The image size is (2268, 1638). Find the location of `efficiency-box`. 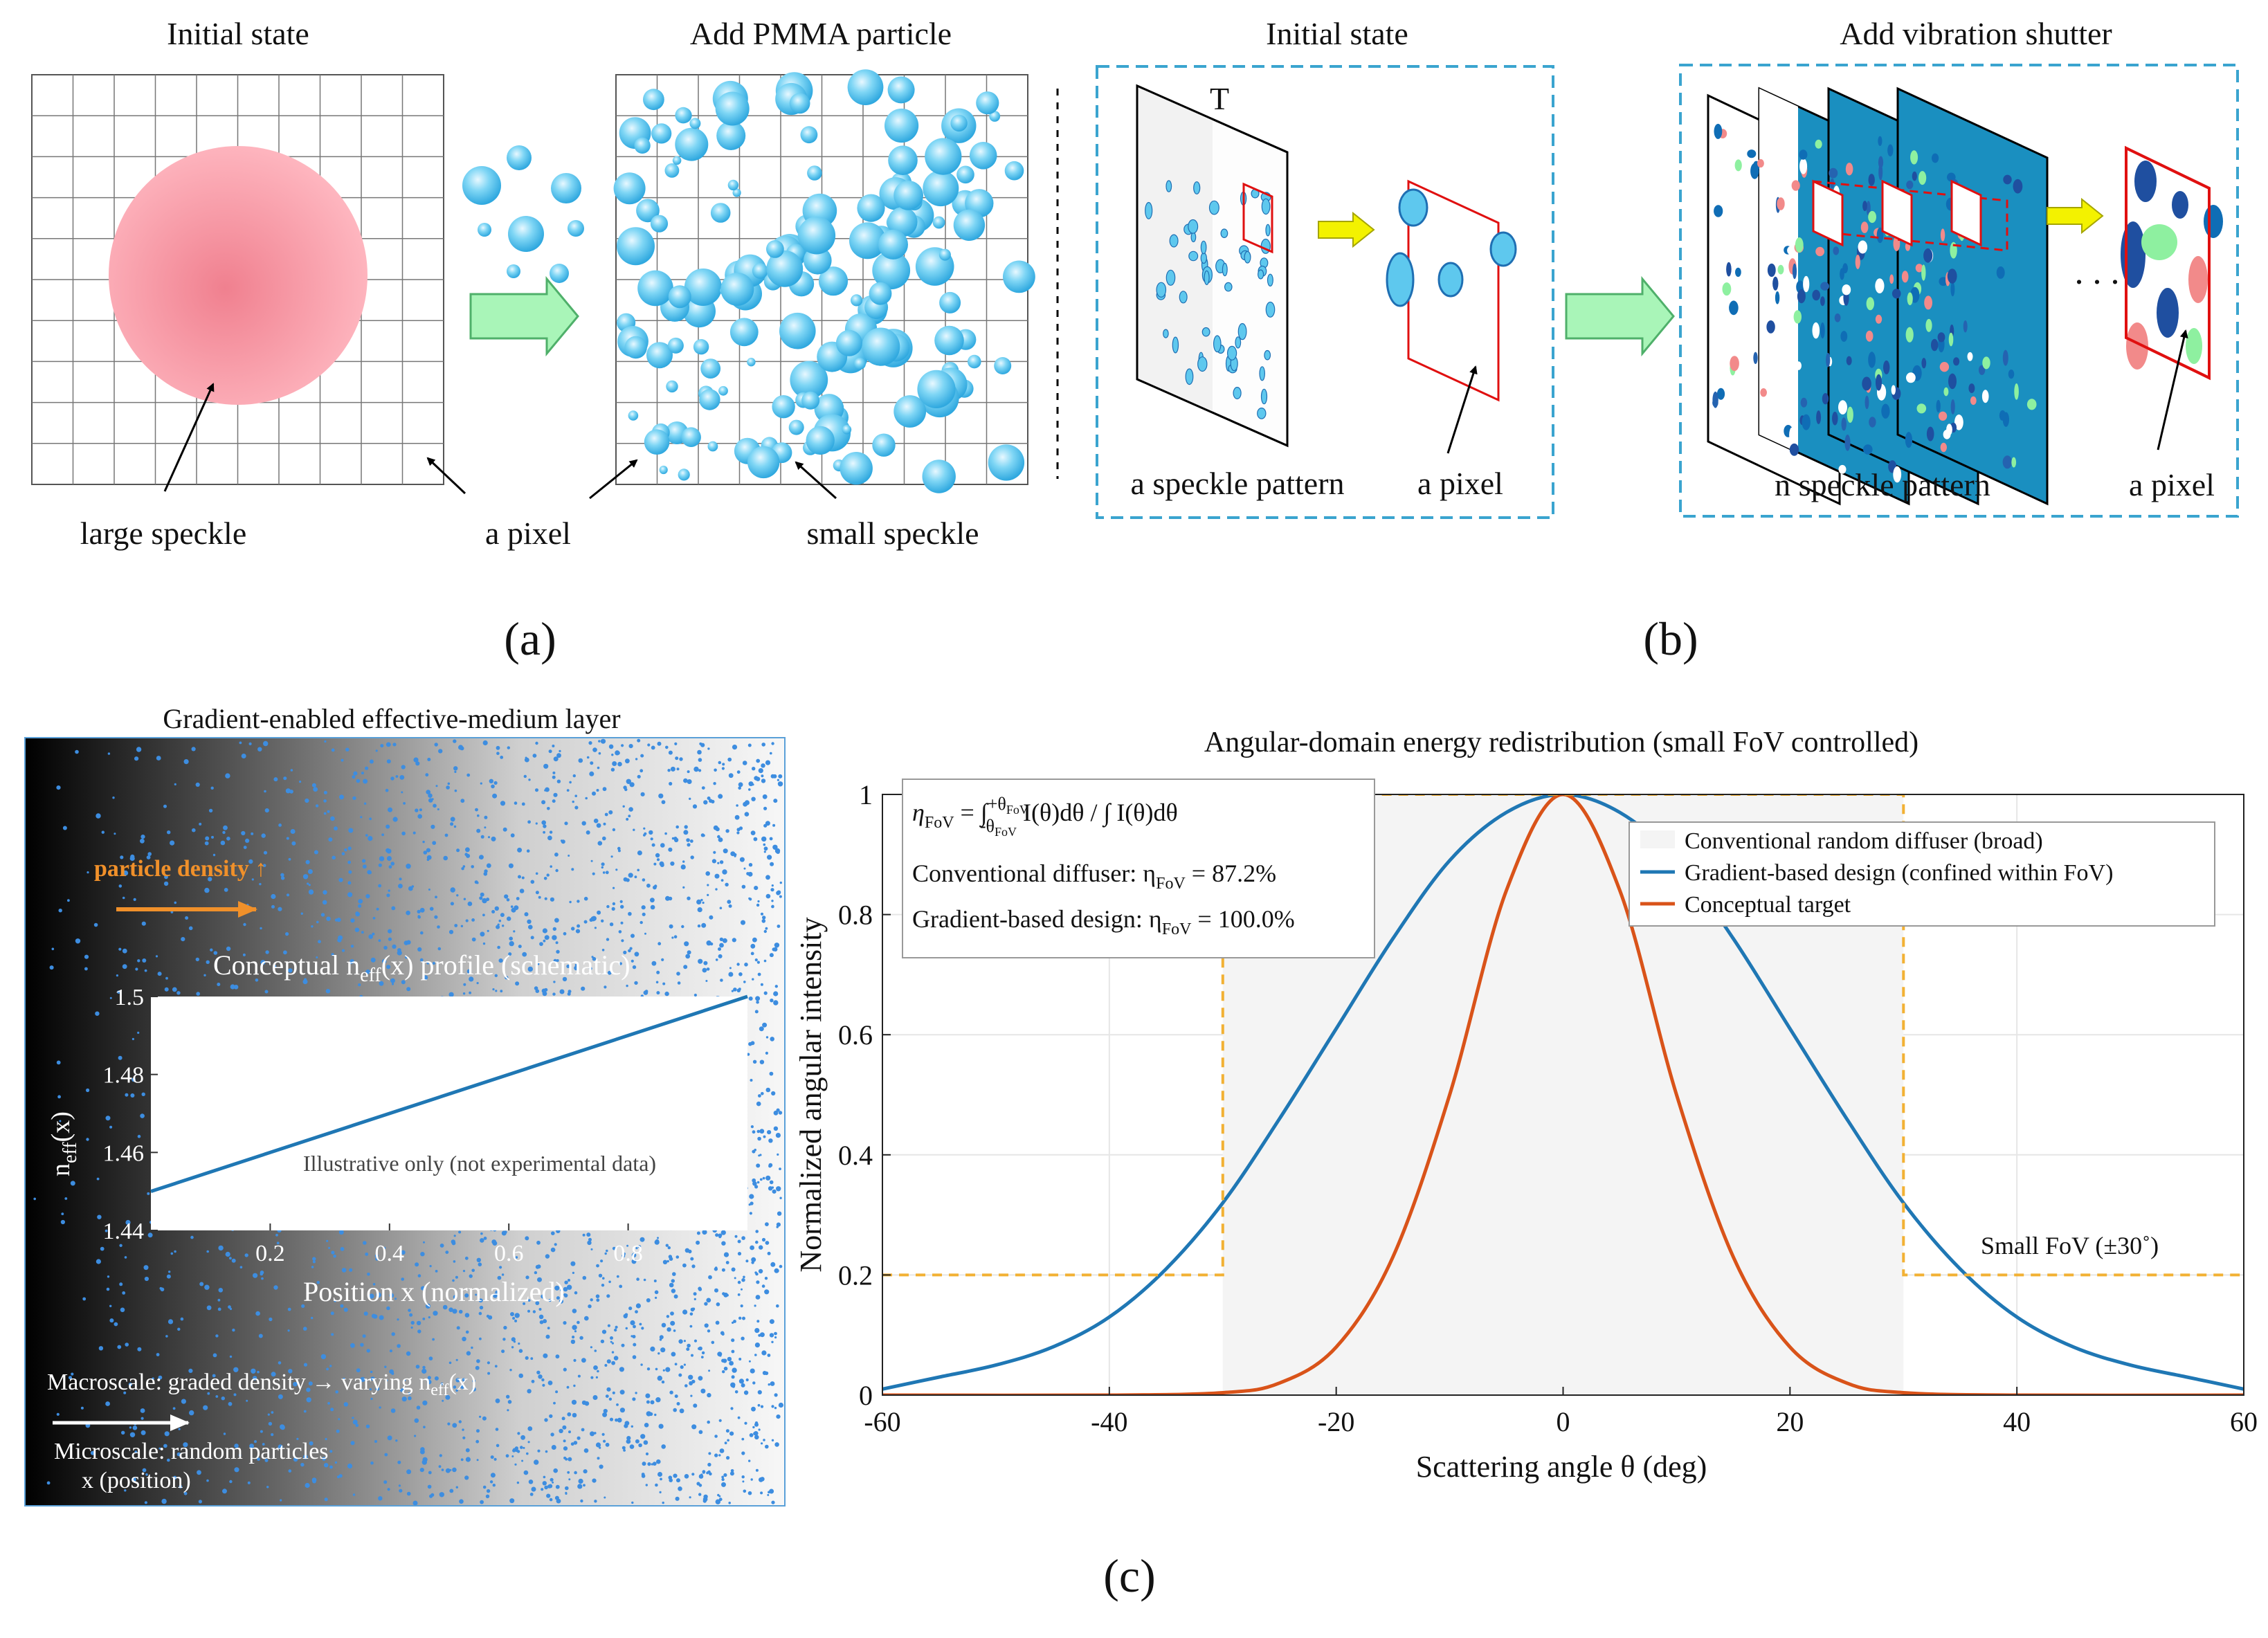

efficiency-box is located at coordinates (1138, 868).